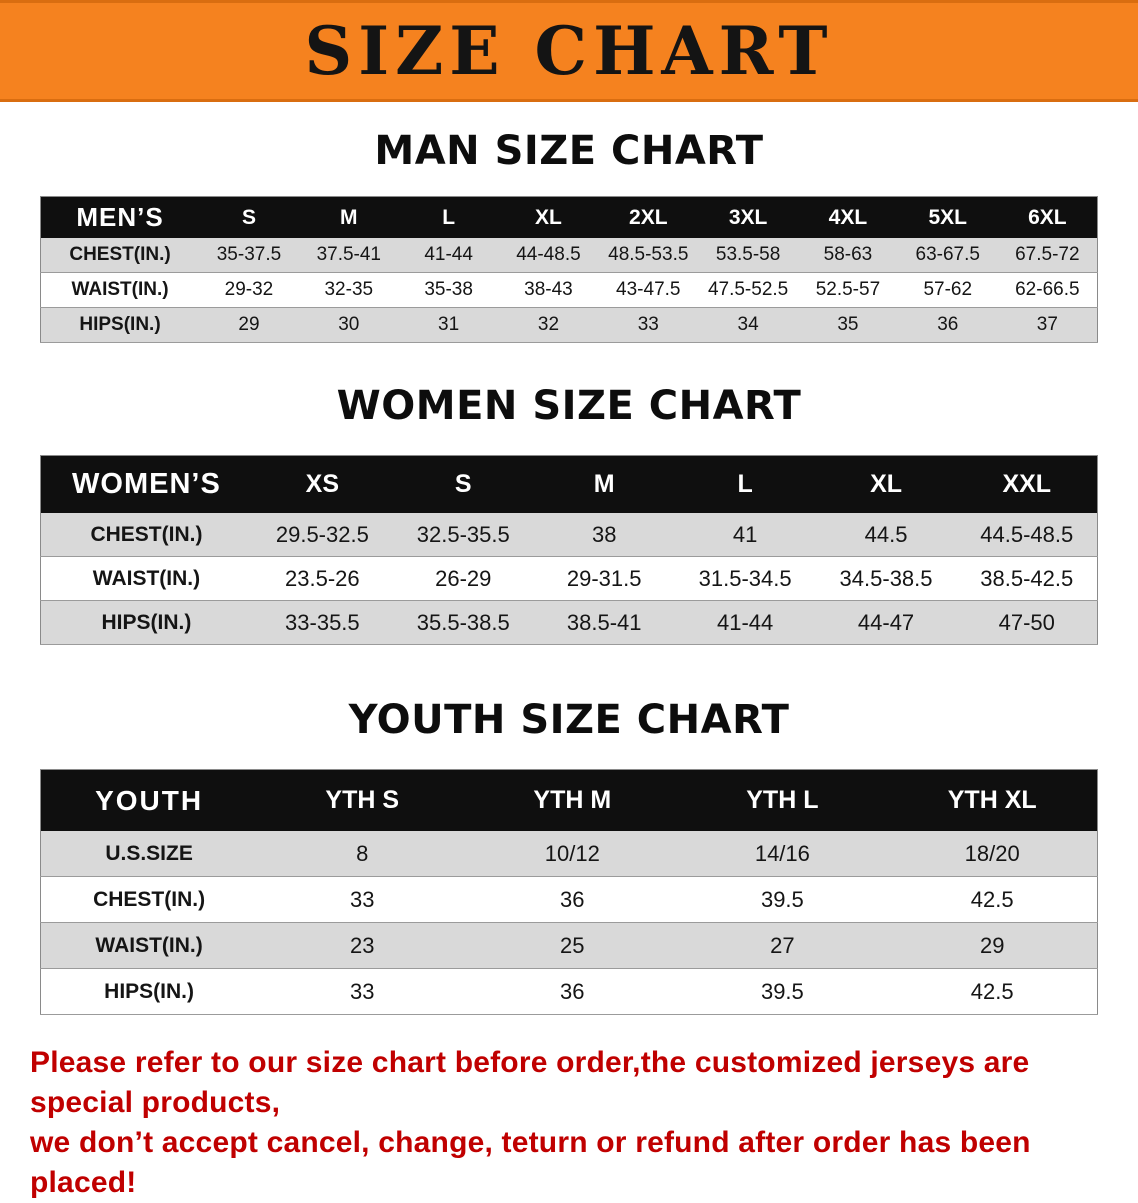 The height and width of the screenshot is (1203, 1138). What do you see at coordinates (569, 406) in the screenshot?
I see `women-size-chart-heading: WOMEN SIZE CHART` at bounding box center [569, 406].